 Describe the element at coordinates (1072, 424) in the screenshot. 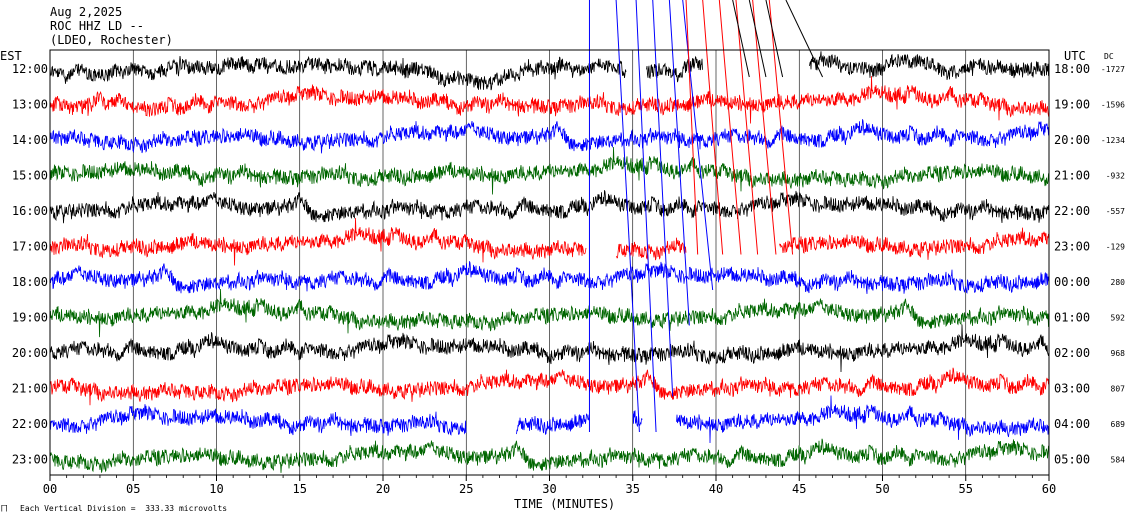

I see `utc-hour-label: 04:00` at that location.